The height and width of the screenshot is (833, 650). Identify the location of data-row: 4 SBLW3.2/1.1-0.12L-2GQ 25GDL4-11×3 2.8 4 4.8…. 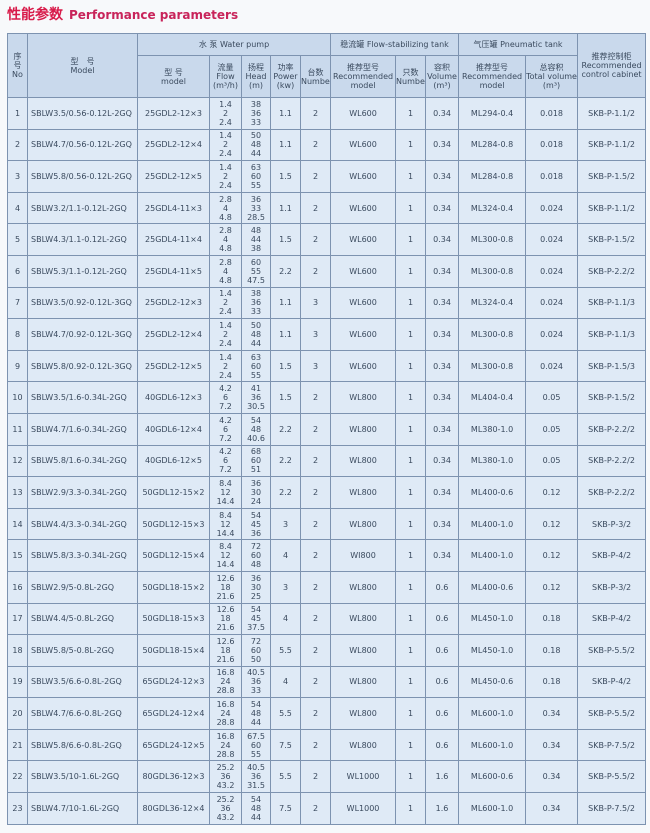
(327, 208).